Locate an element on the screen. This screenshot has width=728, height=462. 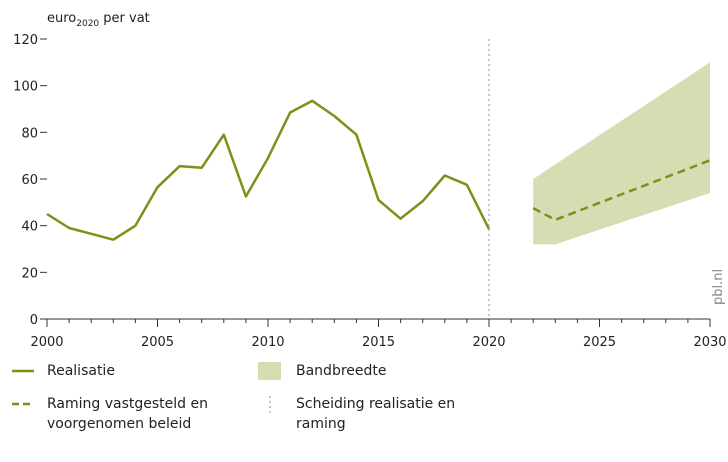
x-tick-label: 2025 is located at coordinates (599, 342).